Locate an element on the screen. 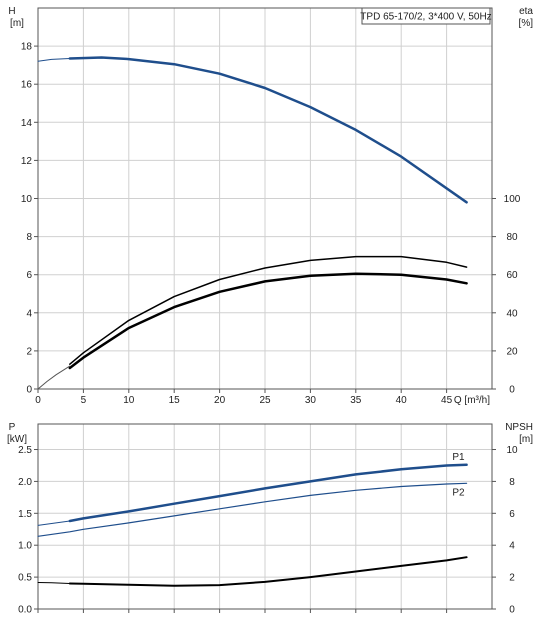 The height and width of the screenshot is (626, 552). y-right-tick-label: 60 is located at coordinates (512, 275).